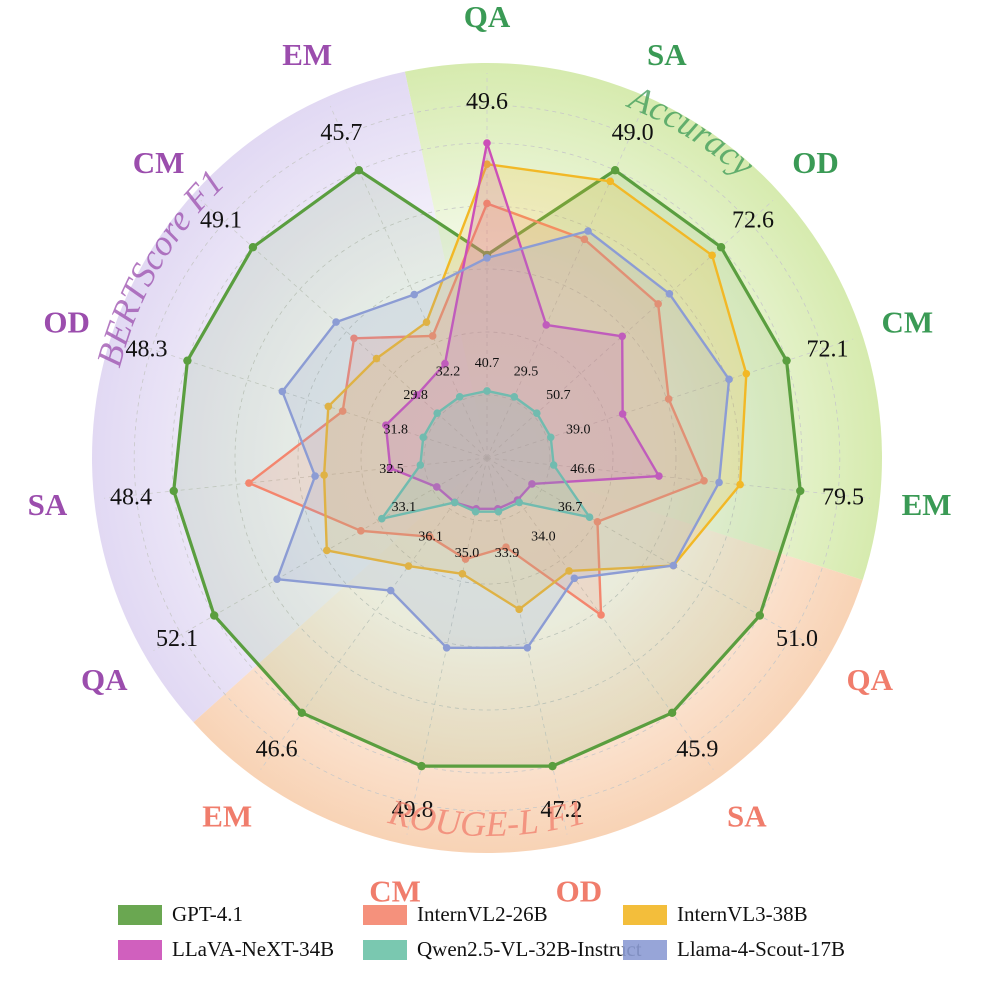 The width and height of the screenshot is (996, 1002). Describe the element at coordinates (147, 349) in the screenshot. I see `axis-max-label-13: 48.3` at that location.